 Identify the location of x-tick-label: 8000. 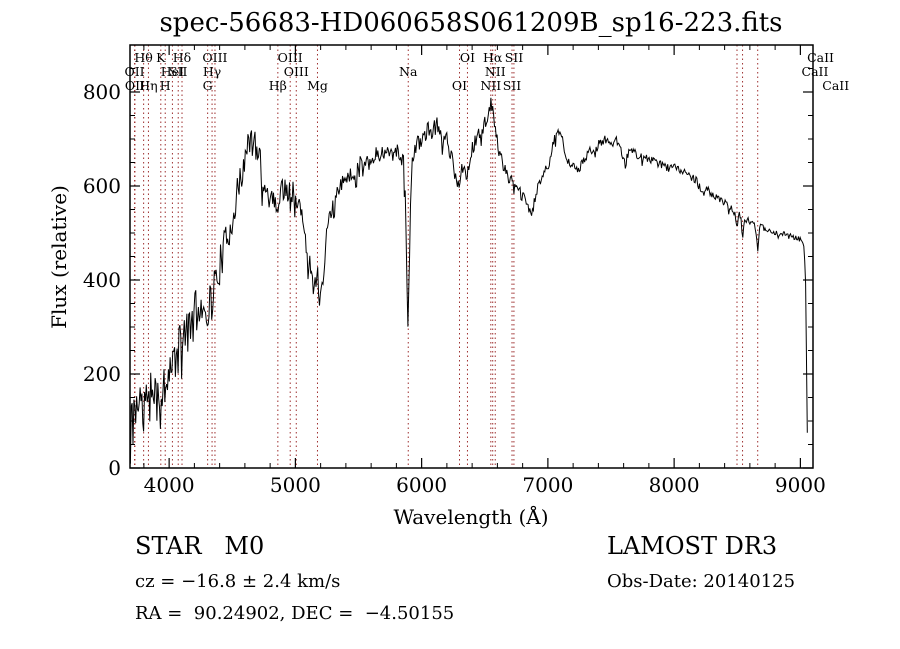
(674, 485).